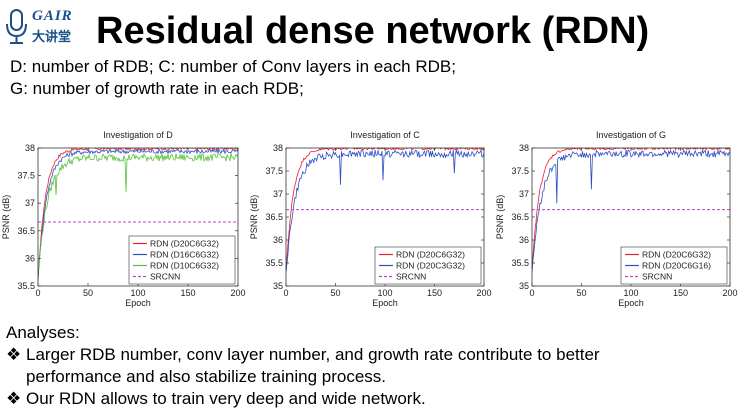  I want to click on gair-logo: GAIR 大讲堂, so click(44, 29).